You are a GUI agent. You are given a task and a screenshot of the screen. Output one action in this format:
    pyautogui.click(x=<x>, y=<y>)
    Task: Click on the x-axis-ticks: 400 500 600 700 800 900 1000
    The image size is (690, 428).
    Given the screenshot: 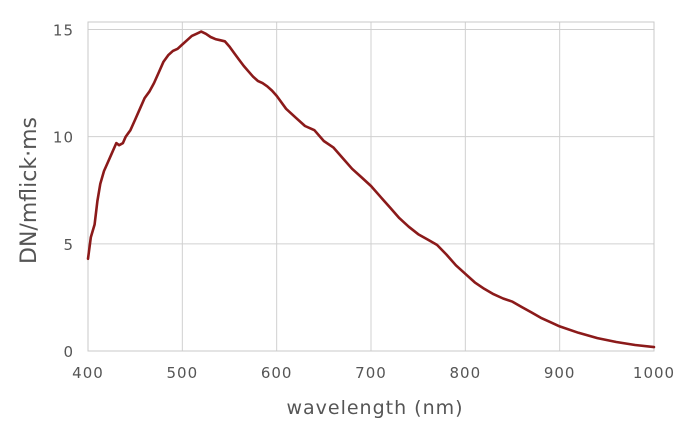 What is the action you would take?
    pyautogui.click(x=373, y=373)
    